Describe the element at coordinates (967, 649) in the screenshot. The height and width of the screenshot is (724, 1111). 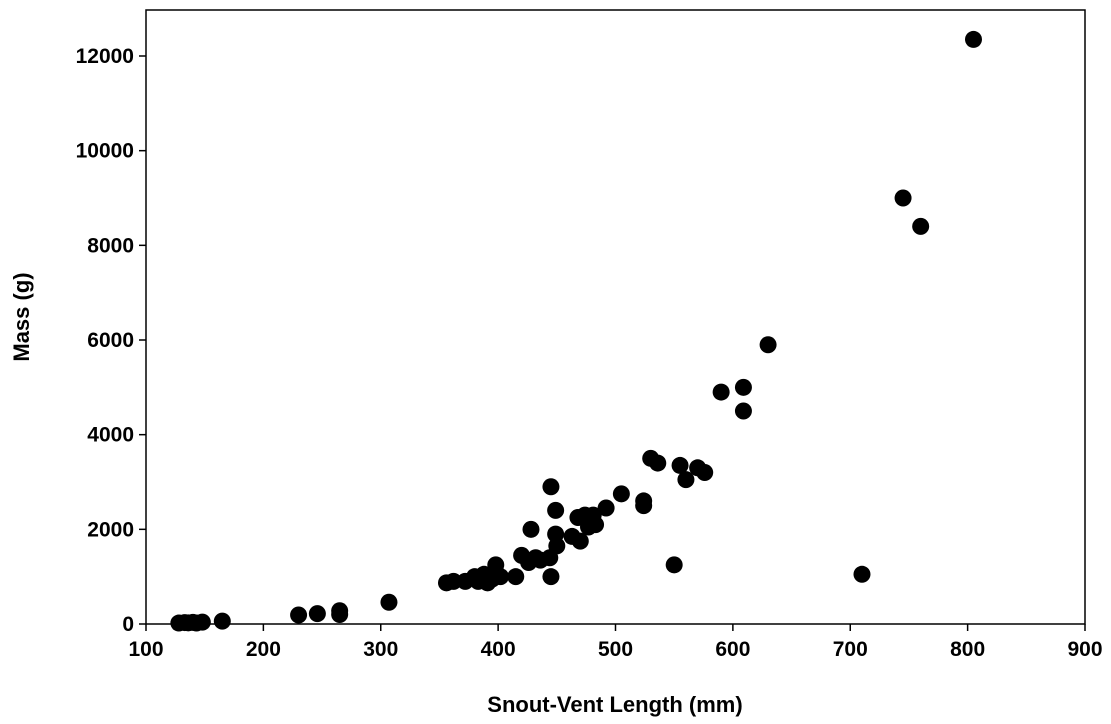
I see `x-tick-label: 800` at that location.